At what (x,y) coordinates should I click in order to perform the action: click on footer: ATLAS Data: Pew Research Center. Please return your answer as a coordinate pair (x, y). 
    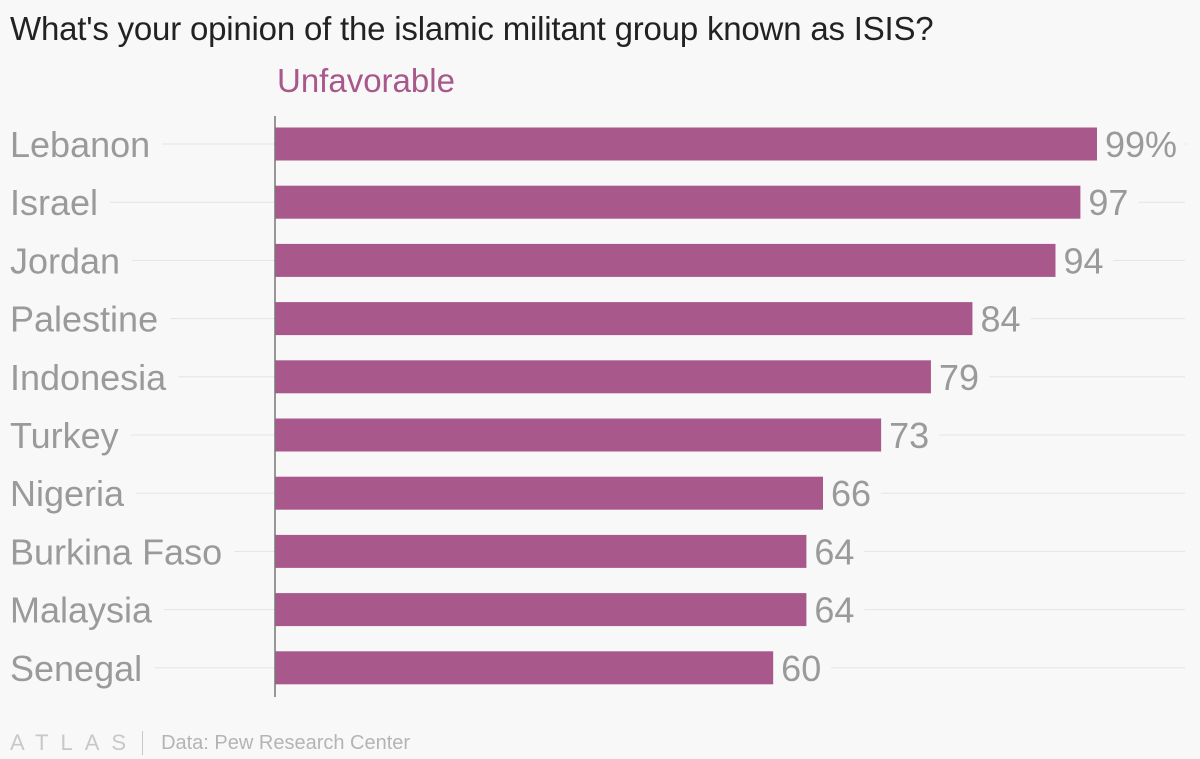
    Looking at the image, I should click on (210, 743).